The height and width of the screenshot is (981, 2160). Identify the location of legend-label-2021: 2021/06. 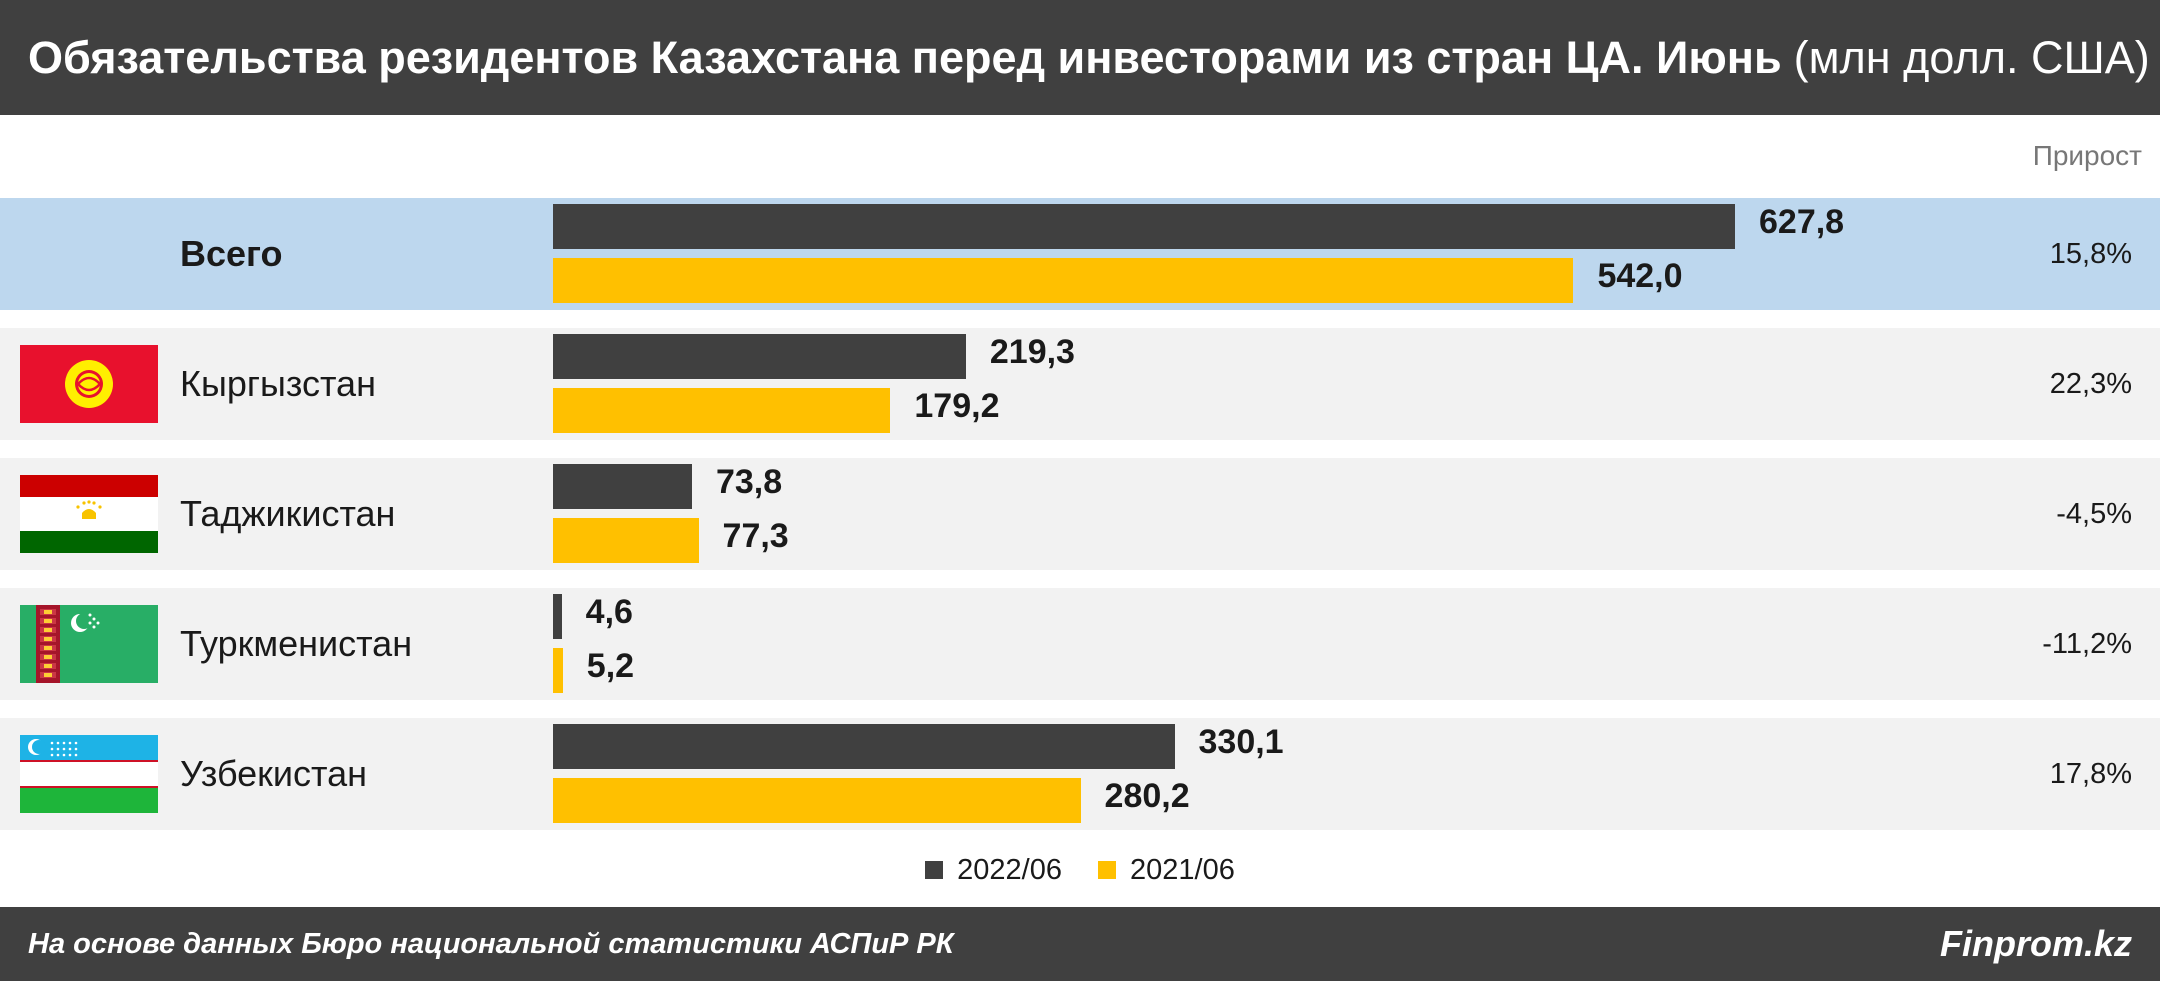
(1182, 869).